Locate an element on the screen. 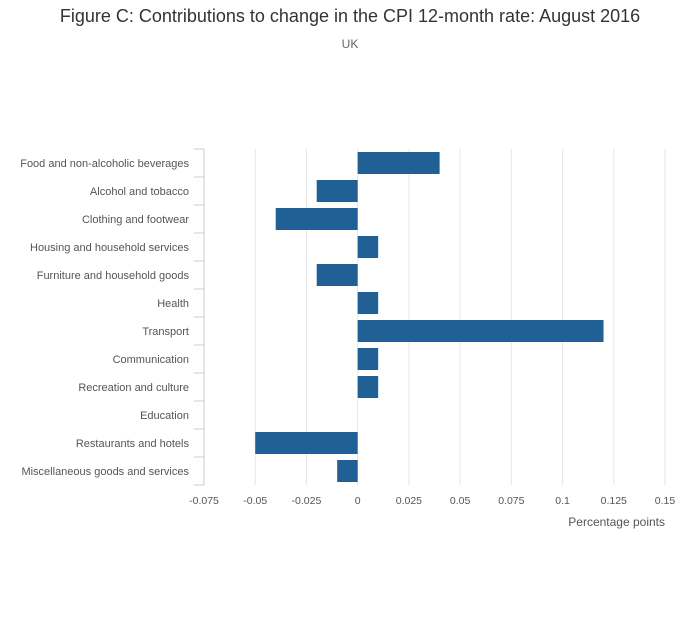 The image size is (700, 635). category-label: Recreation and culture is located at coordinates (133, 388).